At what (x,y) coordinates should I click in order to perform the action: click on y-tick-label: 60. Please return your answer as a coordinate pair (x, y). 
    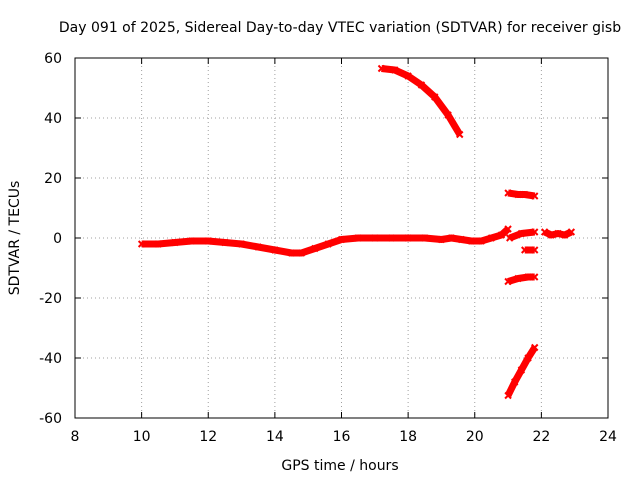
    Looking at the image, I should click on (53, 59).